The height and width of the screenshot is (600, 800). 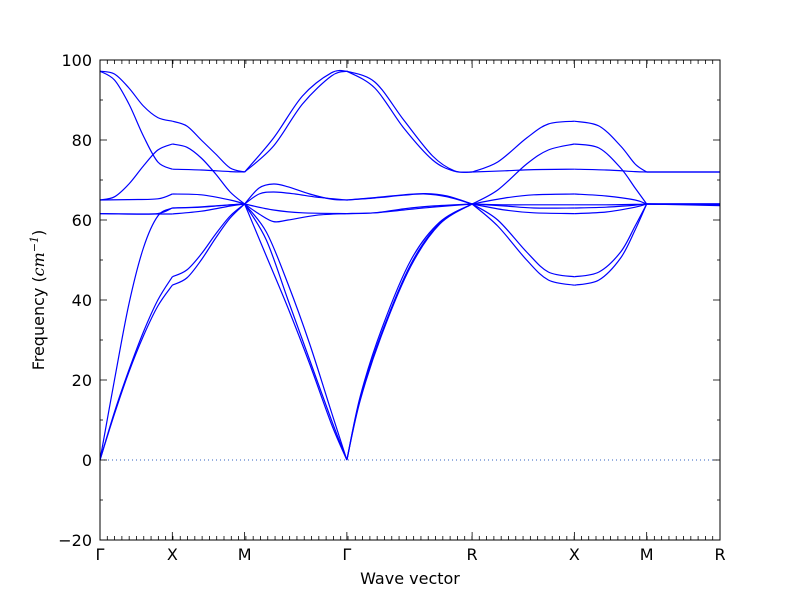 What do you see at coordinates (87, 460) in the screenshot?
I see `y-tick-label: 0` at bounding box center [87, 460].